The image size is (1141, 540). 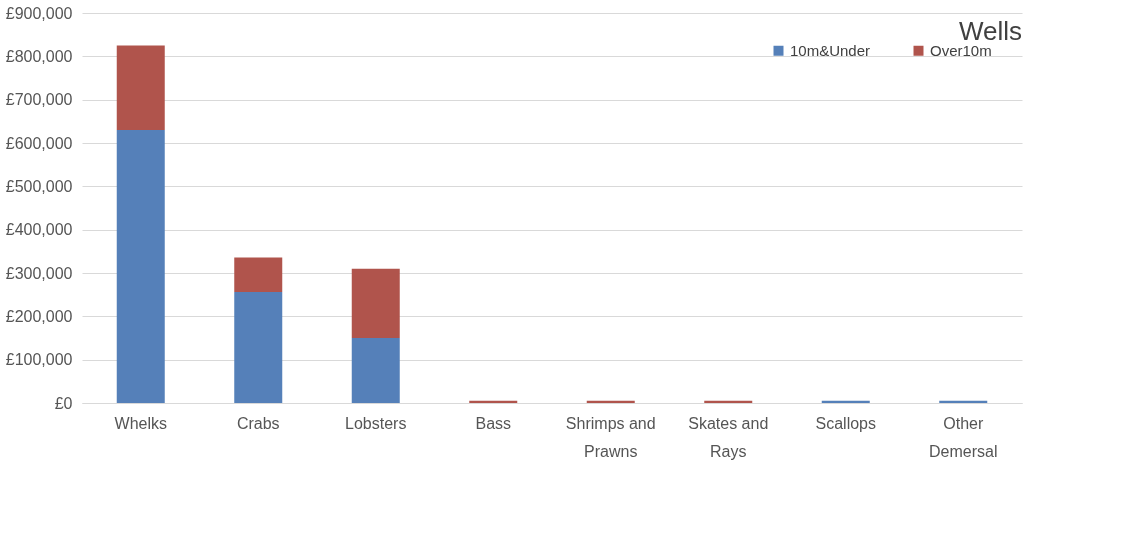 What do you see at coordinates (830, 50) in the screenshot?
I see `legend-label: 10m&Under` at bounding box center [830, 50].